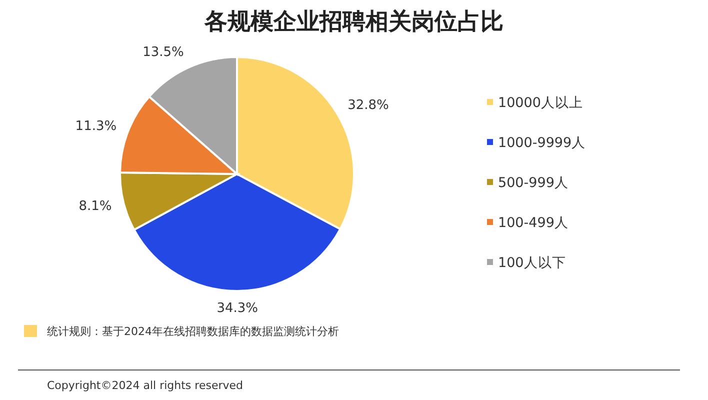 This screenshot has width=708, height=400. What do you see at coordinates (193, 331) in the screenshot?
I see `text: 统计规则：基于2024年在线招聘数据库的数据监测统计分析` at bounding box center [193, 331].